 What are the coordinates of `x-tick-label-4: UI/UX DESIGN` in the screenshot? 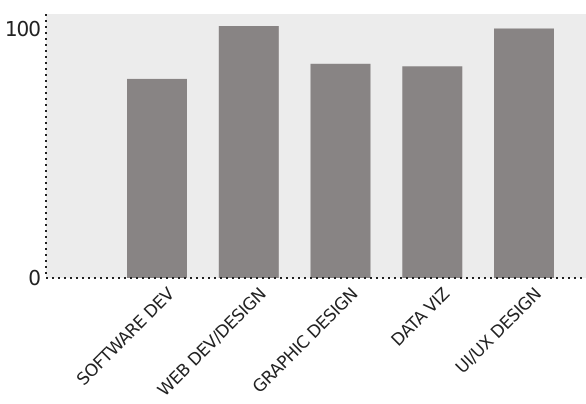 It's located at (498, 330).